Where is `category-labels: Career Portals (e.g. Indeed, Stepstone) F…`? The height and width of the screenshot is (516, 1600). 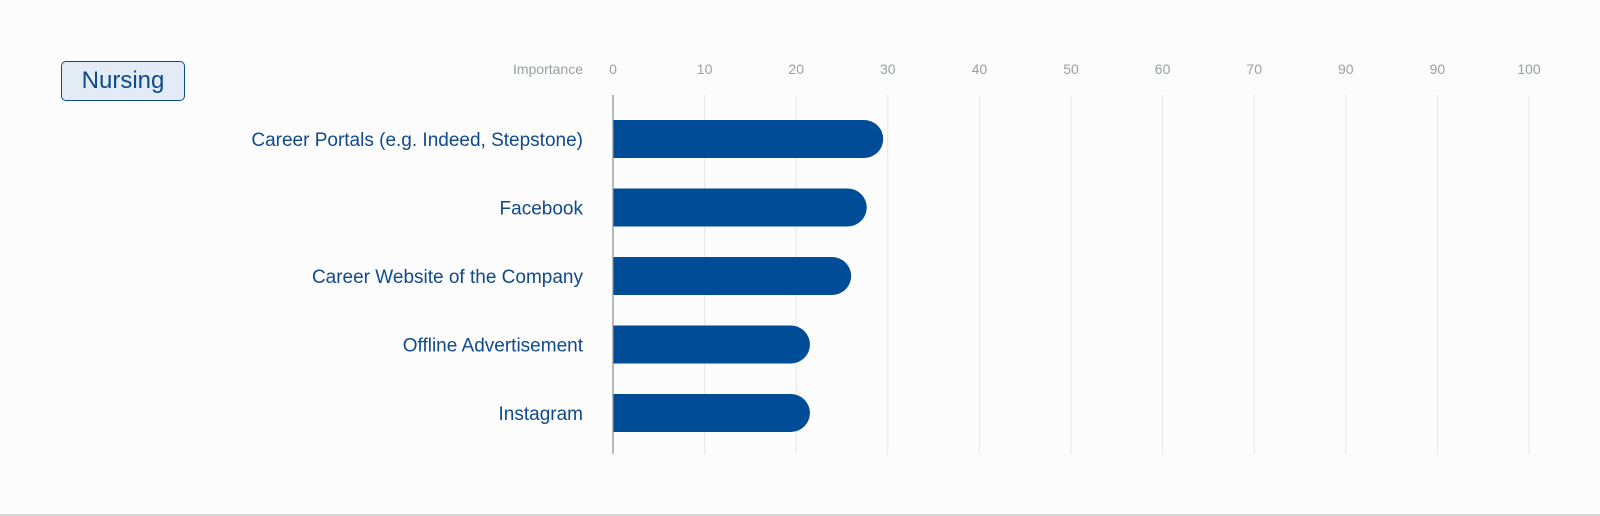 category-labels: Career Portals (e.g. Indeed, Stepstone) F… is located at coordinates (417, 277).